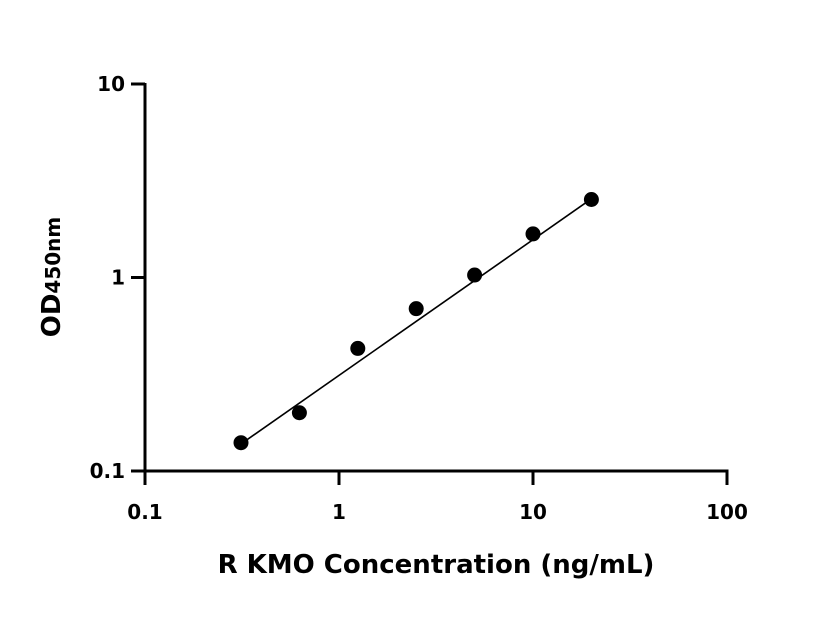  What do you see at coordinates (144, 512) in the screenshot?
I see `x-tick-label: 0.1` at bounding box center [144, 512].